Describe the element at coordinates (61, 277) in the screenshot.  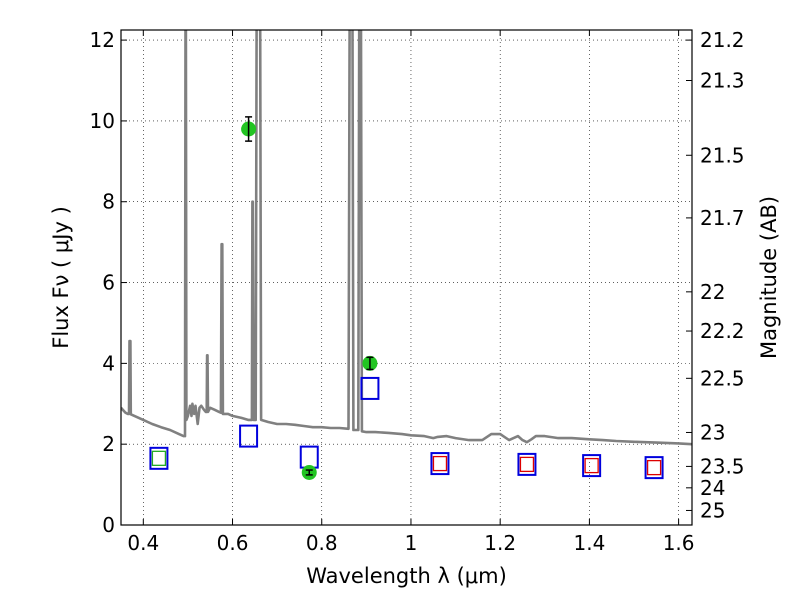
I see `y-axis-label: Flux Fν ( μJy )` at that location.